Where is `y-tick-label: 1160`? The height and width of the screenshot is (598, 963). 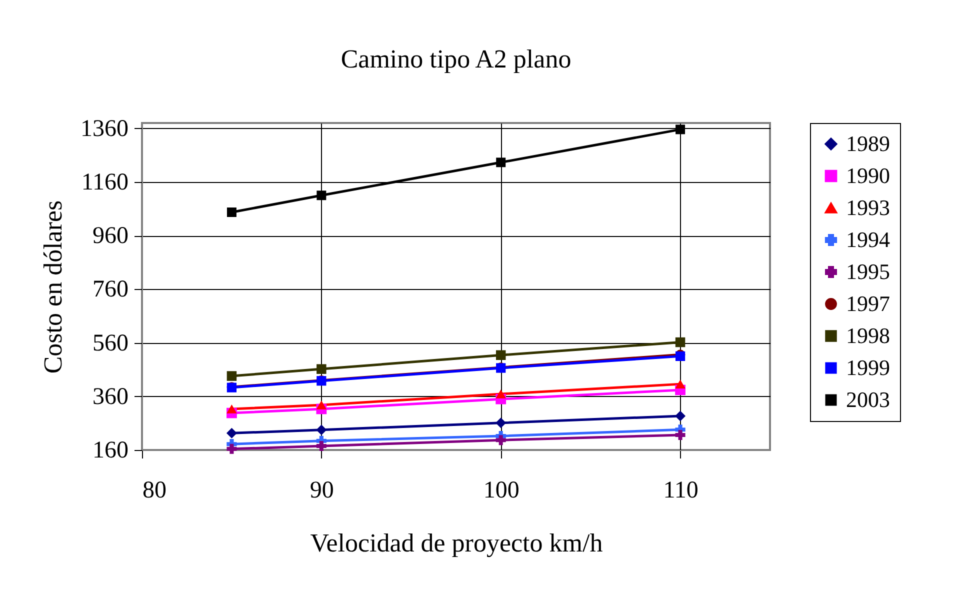
y-tick-label: 1160 is located at coordinates (104, 182).